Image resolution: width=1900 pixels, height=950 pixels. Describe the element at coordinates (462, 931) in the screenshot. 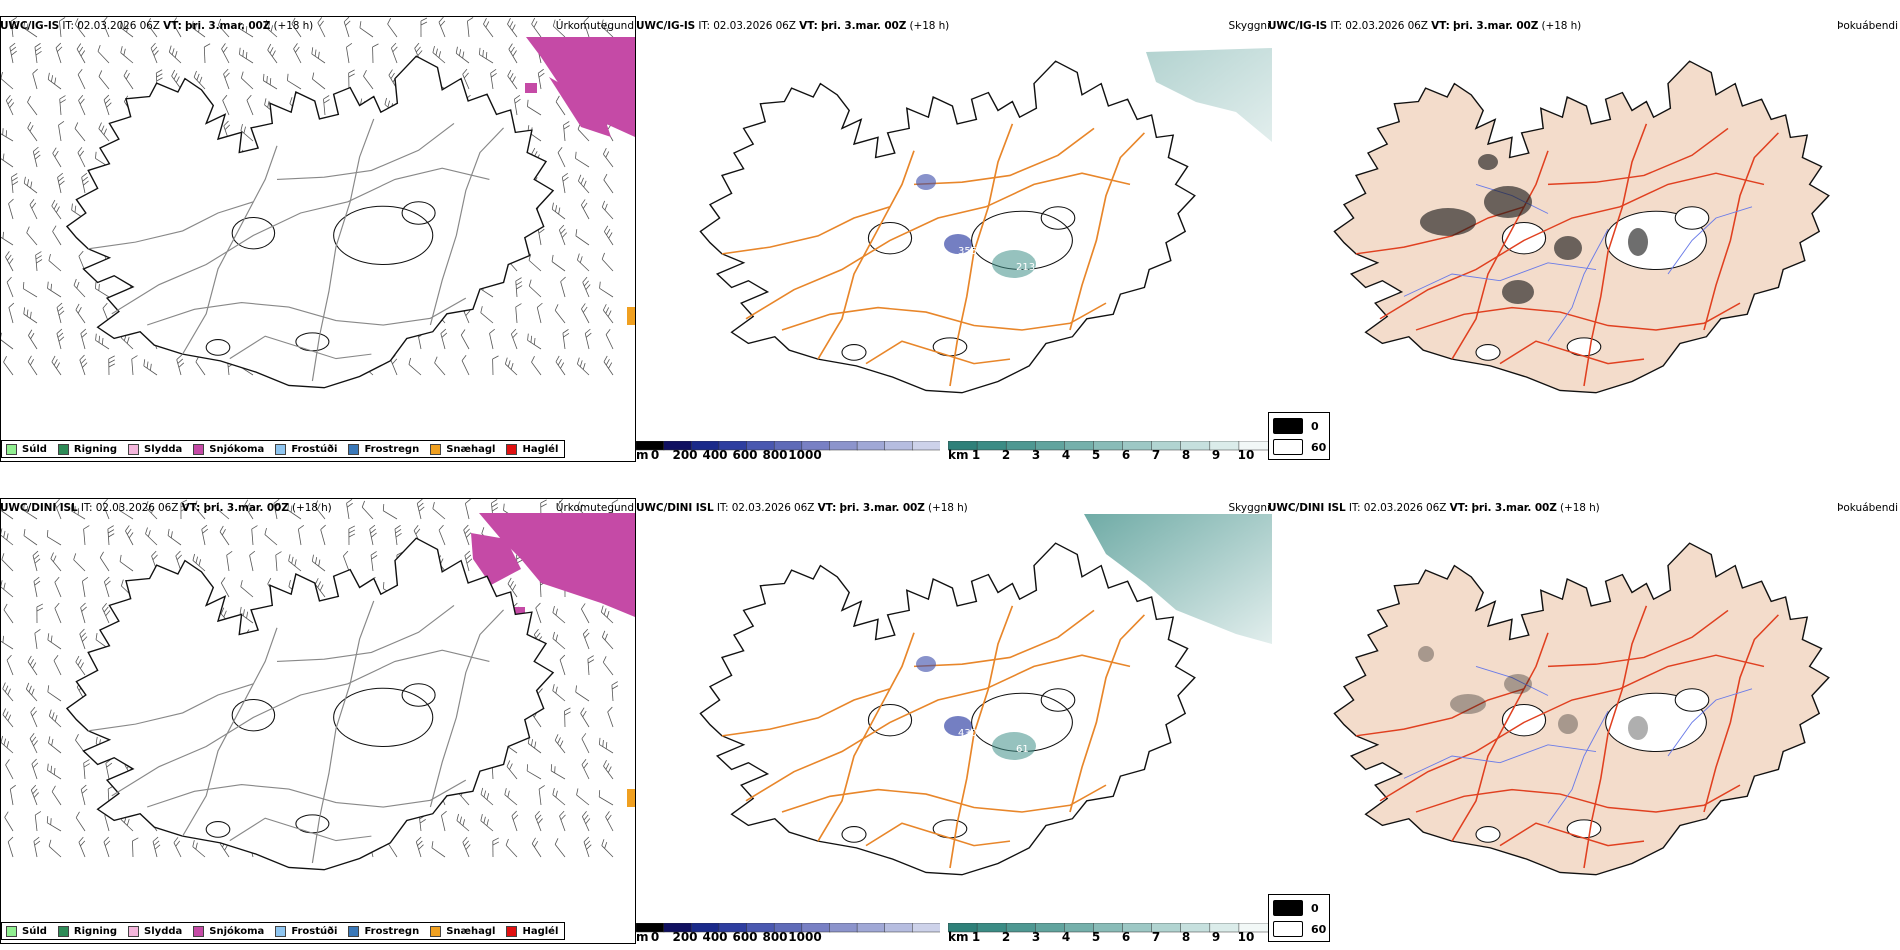

I see `legend-item: Snæhagl` at that location.